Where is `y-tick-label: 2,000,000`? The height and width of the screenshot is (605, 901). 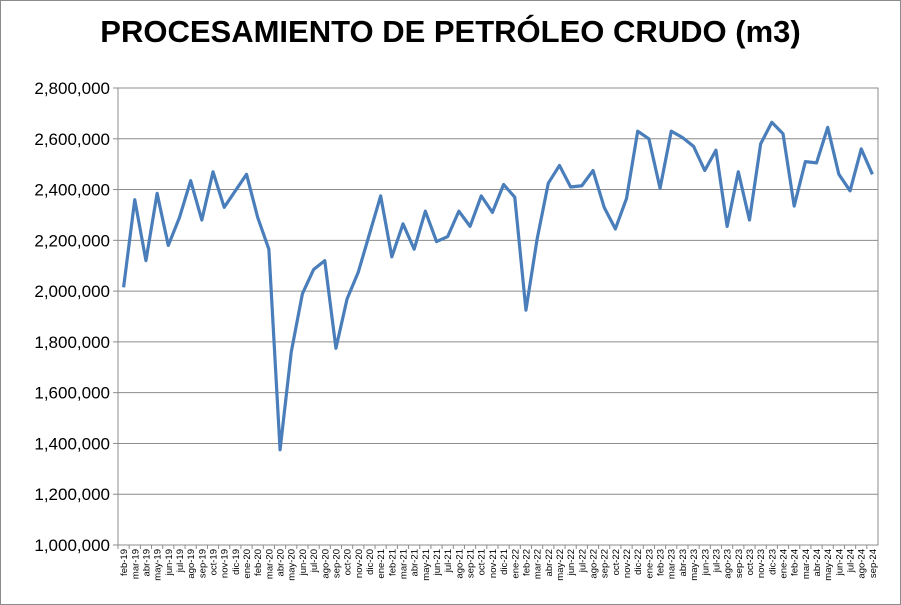 y-tick-label: 2,000,000 is located at coordinates (72, 291).